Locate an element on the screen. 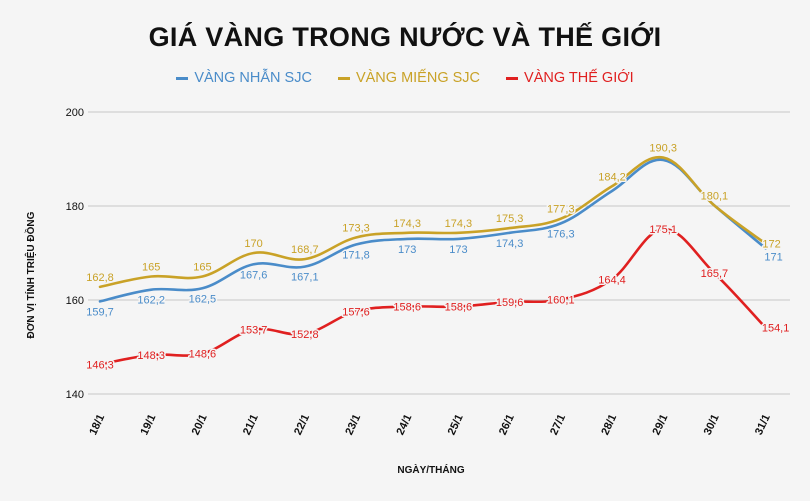  data-label-vang-the-gioi-9: 159,6 is located at coordinates (510, 303).